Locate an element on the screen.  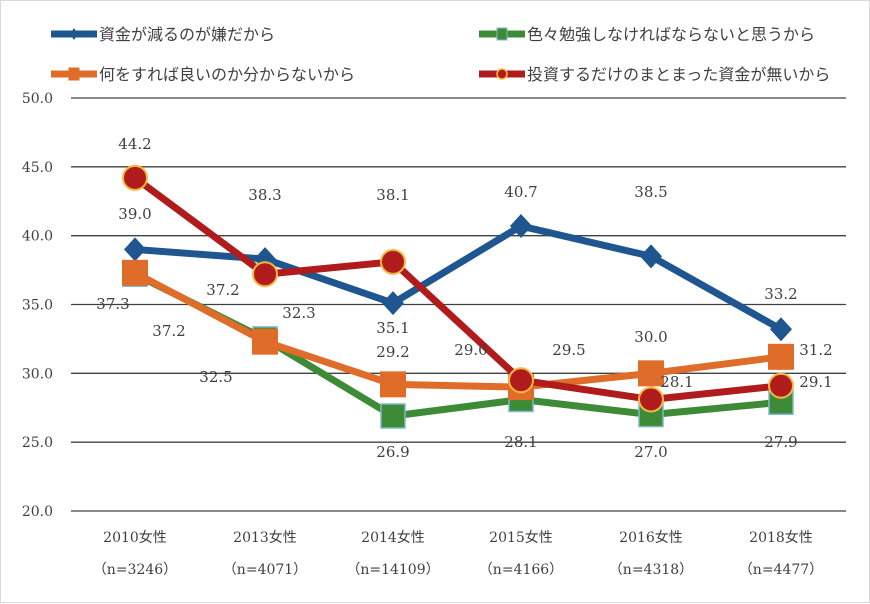
data-label: 33.2 is located at coordinates (780, 294).